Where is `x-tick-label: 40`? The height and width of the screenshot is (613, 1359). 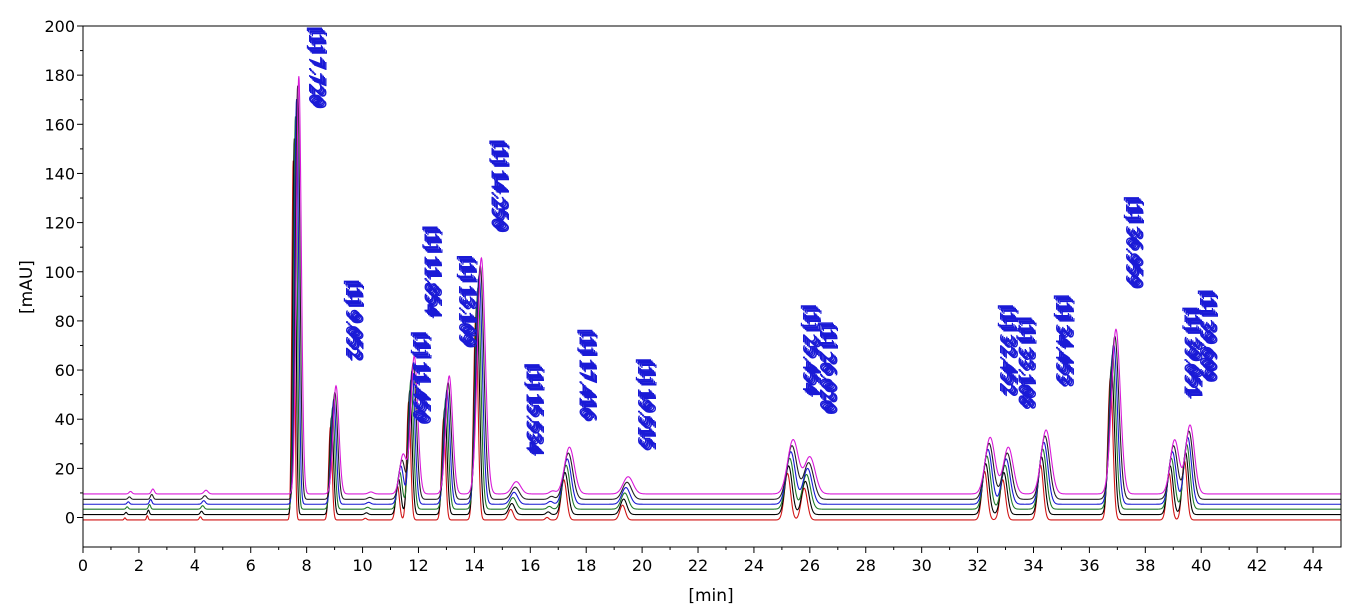 x-tick-label: 40 is located at coordinates (1201, 565).